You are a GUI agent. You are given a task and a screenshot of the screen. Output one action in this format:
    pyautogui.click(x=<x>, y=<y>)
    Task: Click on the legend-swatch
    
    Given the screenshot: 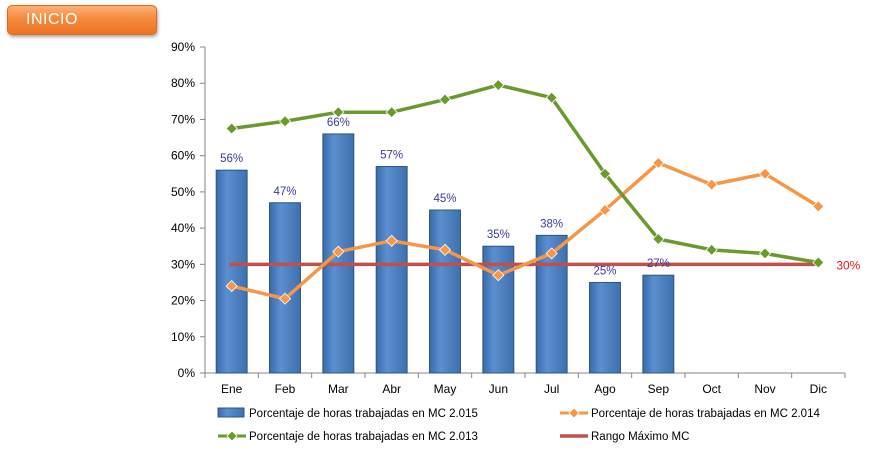 What is the action you would take?
    pyautogui.click(x=231, y=412)
    